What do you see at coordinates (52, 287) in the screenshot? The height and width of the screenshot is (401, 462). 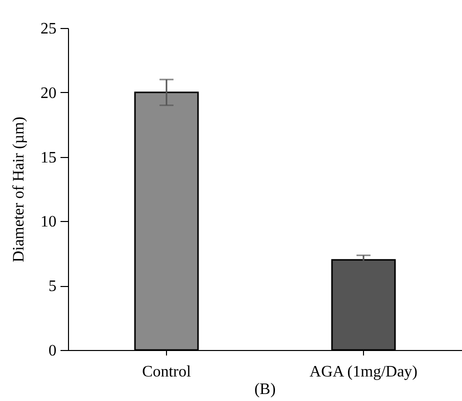 I see `y-tick-label: 5` at bounding box center [52, 287].